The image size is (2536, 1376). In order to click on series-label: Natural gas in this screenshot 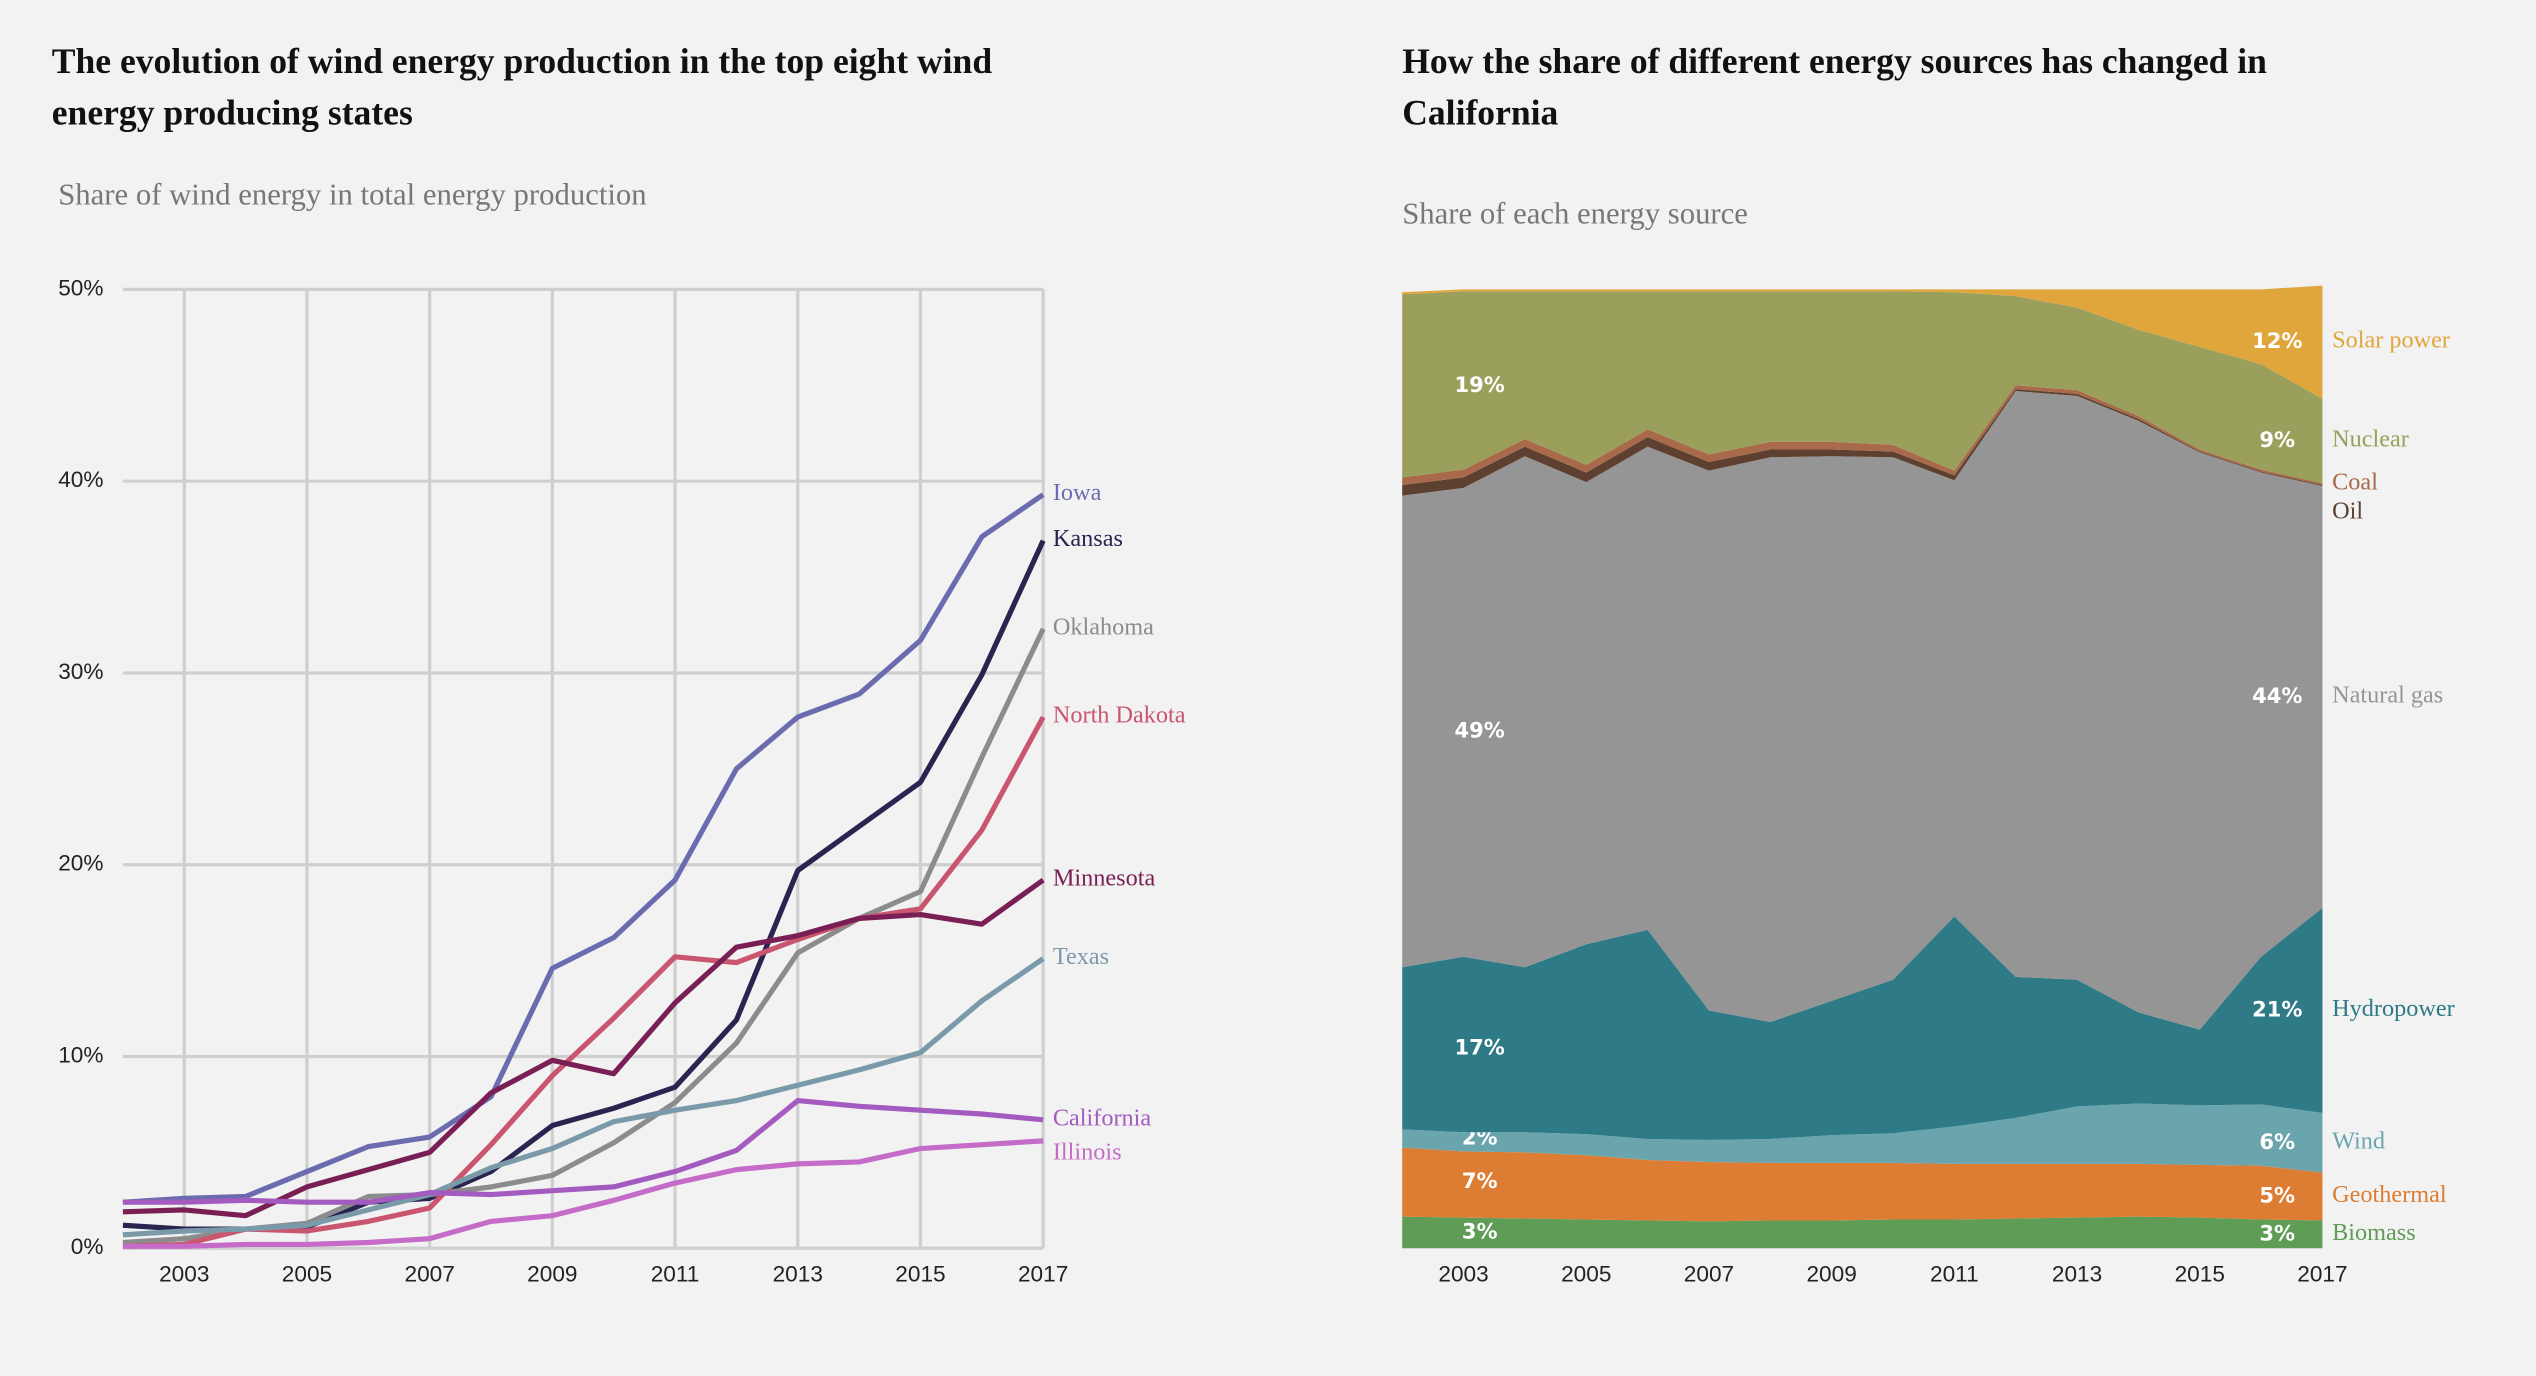, I will do `click(2387, 694)`.